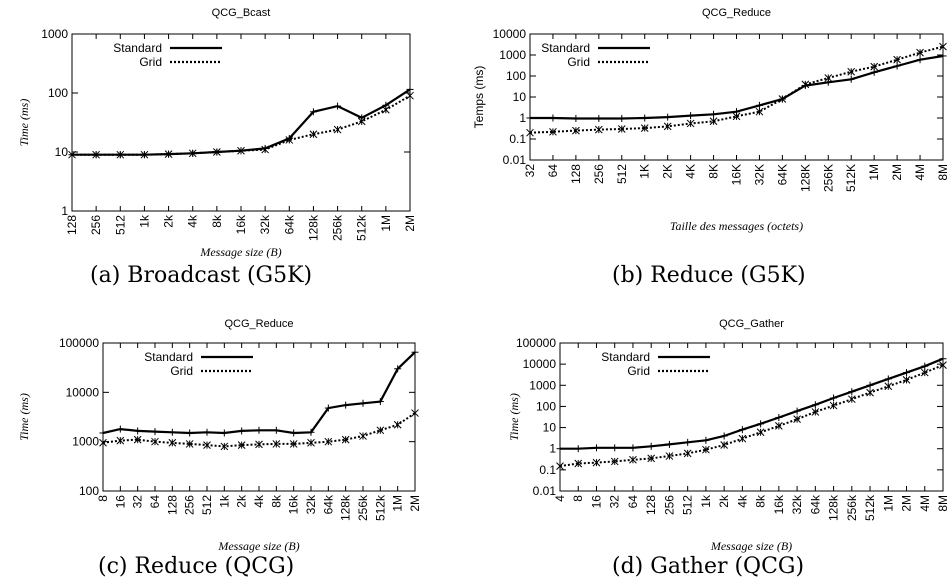 Image resolution: width=948 pixels, height=580 pixels. Describe the element at coordinates (258, 324) in the screenshot. I see `chart-title: QCG_Reduce` at that location.